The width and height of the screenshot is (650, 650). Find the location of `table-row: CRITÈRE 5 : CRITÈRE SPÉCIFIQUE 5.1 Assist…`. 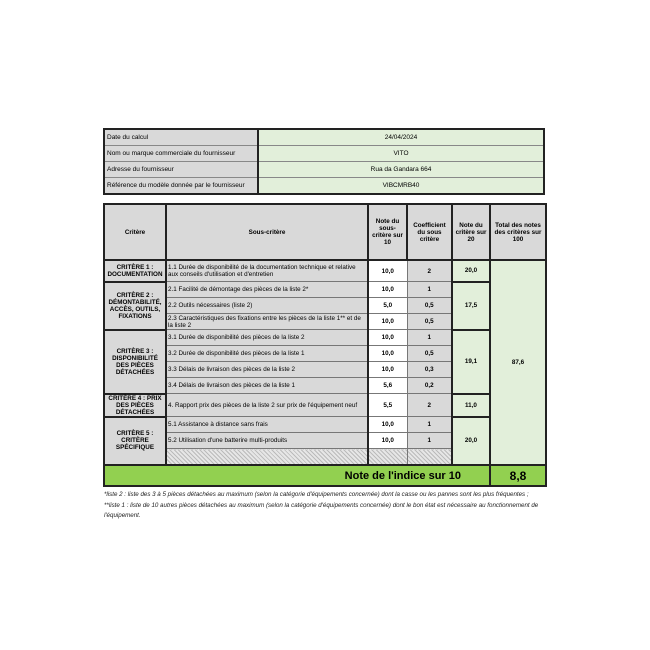

table-row: CRITÈRE 5 : CRITÈRE SPÉCIFIQUE 5.1 Assist… is located at coordinates (324, 440).